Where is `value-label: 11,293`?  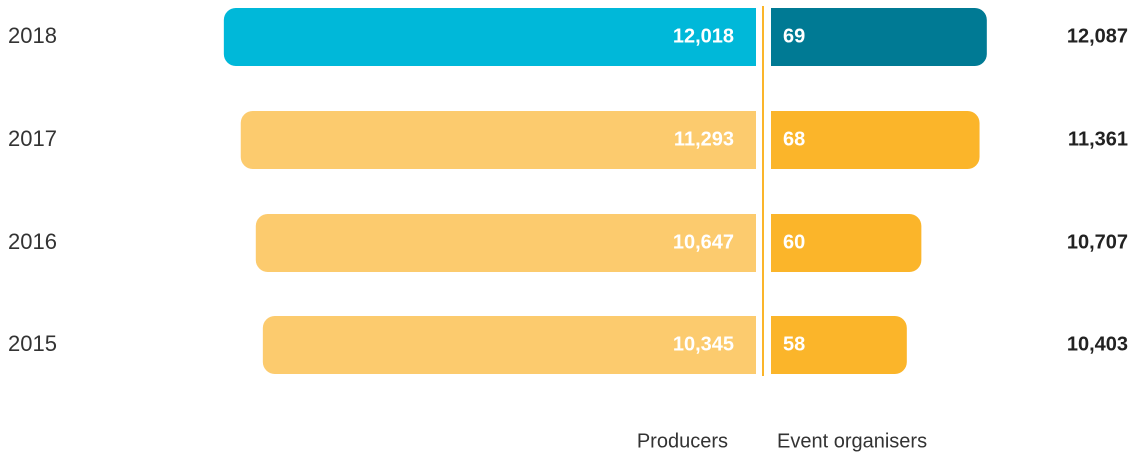
value-label: 11,293 is located at coordinates (704, 139).